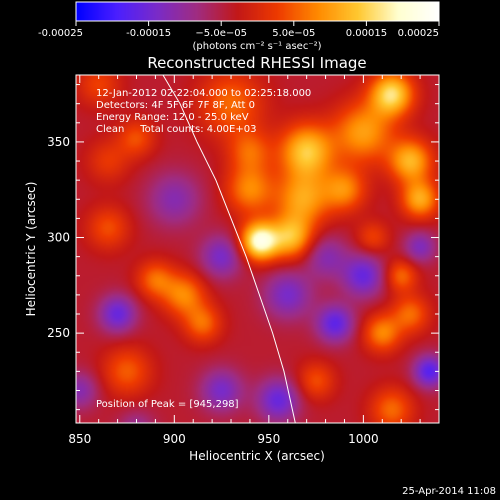 This screenshot has height=500, width=500. Describe the element at coordinates (257, 456) in the screenshot. I see `x-axis-label: Heliocentric X (arcsec)` at that location.